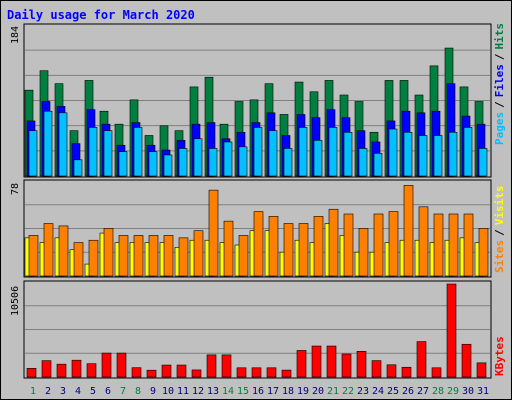 Image resolution: width=512 pixels, height=400 pixels. Describe the element at coordinates (393, 391) in the screenshot. I see `x-label-day-25: 25` at that location.